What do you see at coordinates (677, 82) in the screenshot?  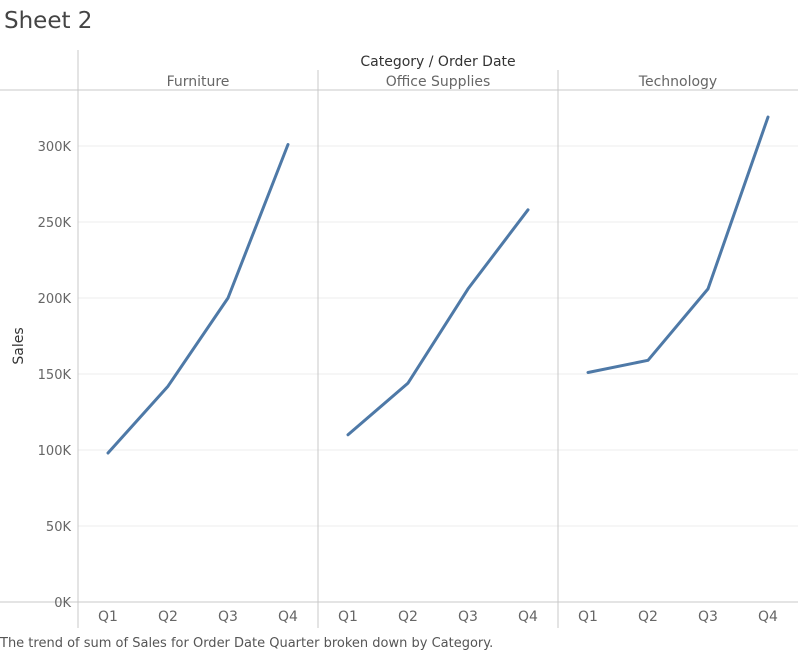 I see `panel-label: Technology` at bounding box center [677, 82].